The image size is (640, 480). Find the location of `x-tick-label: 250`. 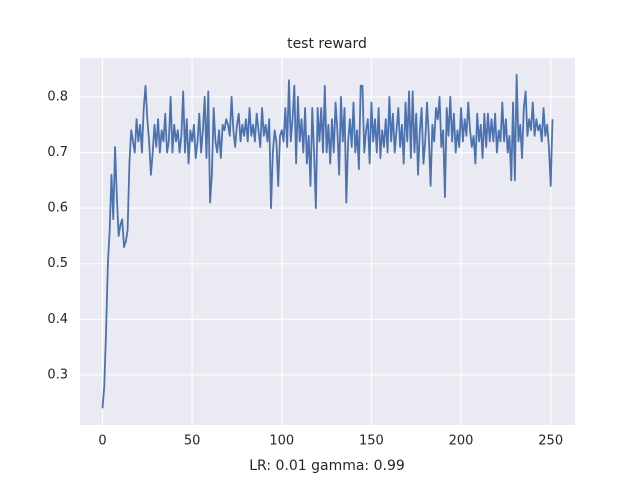

x-tick-label: 250 is located at coordinates (550, 441).